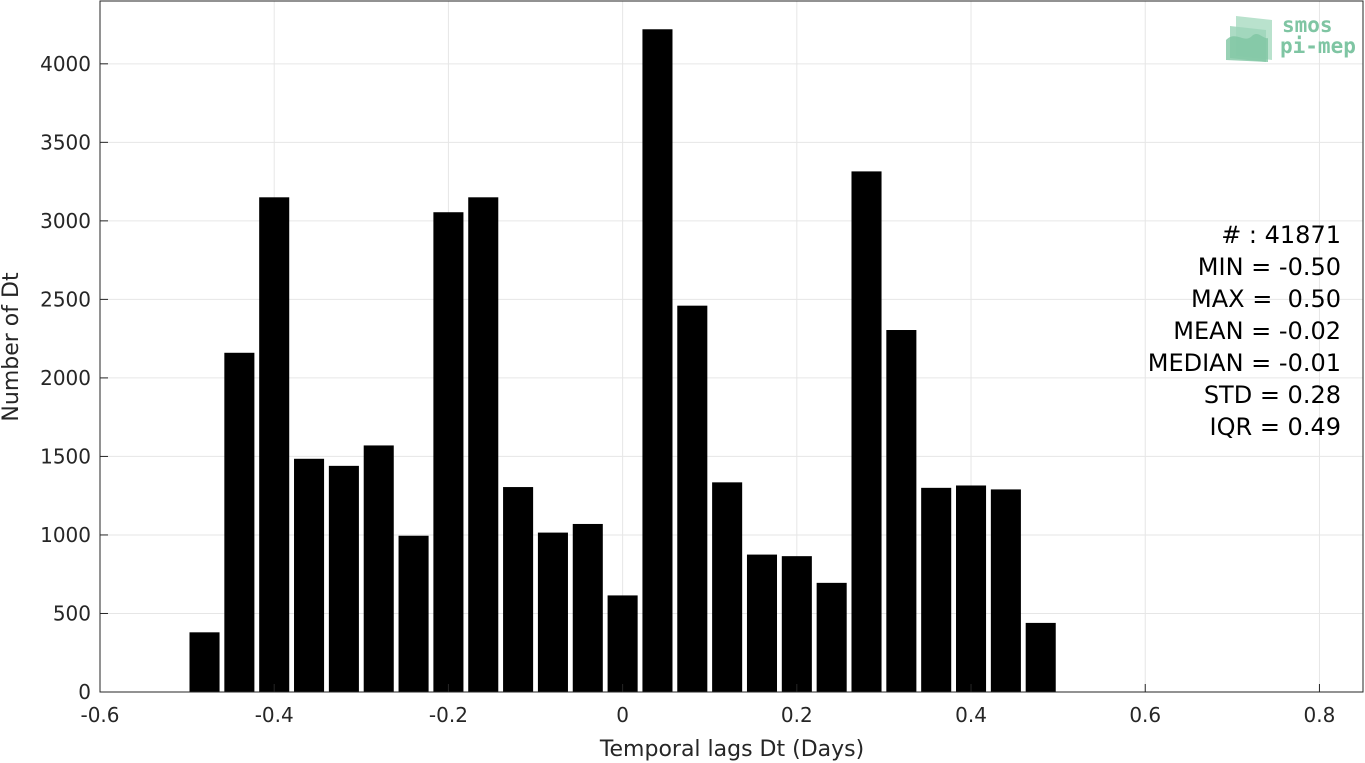 This screenshot has height=763, width=1365. Describe the element at coordinates (1249, 39) in the screenshot. I see `logo-mark-icon` at that location.